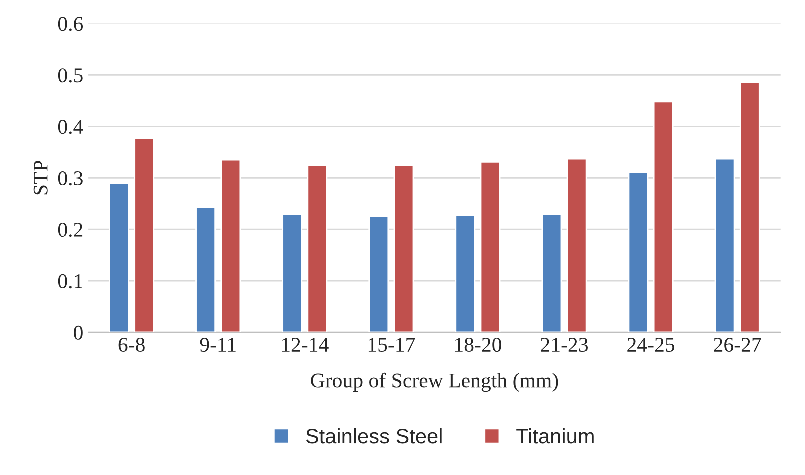  What do you see at coordinates (71, 24) in the screenshot?
I see `y-tick-label: 0.6` at bounding box center [71, 24].